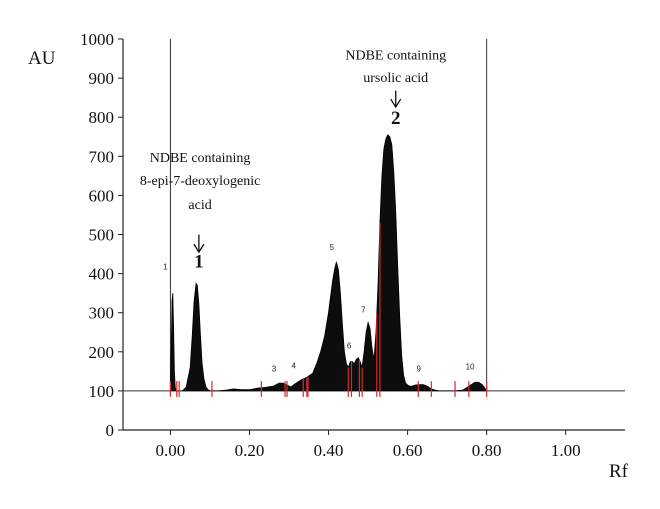 The height and width of the screenshot is (509, 660). Describe the element at coordinates (331, 247) in the screenshot. I see `peak-number-label: 5` at that location.